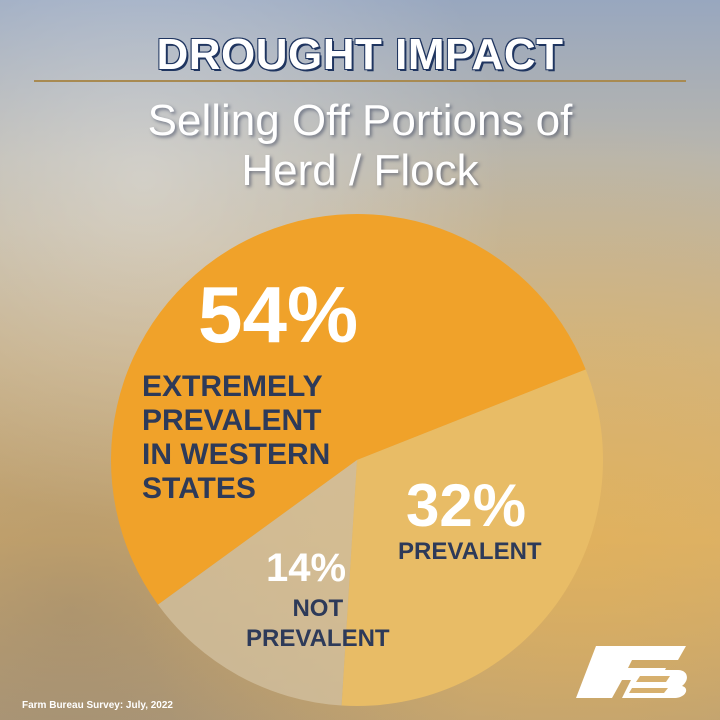 The width and height of the screenshot is (720, 720). What do you see at coordinates (360, 81) in the screenshot?
I see `title-divider` at bounding box center [360, 81].